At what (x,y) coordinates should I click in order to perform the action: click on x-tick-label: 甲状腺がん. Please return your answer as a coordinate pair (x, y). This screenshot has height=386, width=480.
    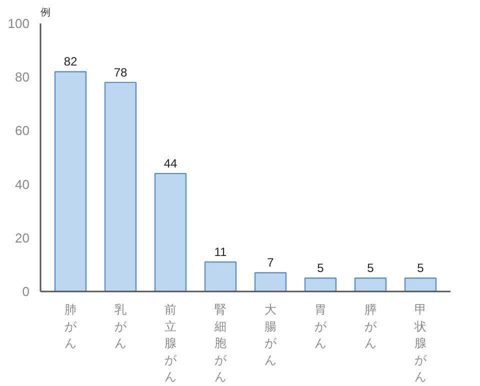
    Looking at the image, I should click on (421, 343).